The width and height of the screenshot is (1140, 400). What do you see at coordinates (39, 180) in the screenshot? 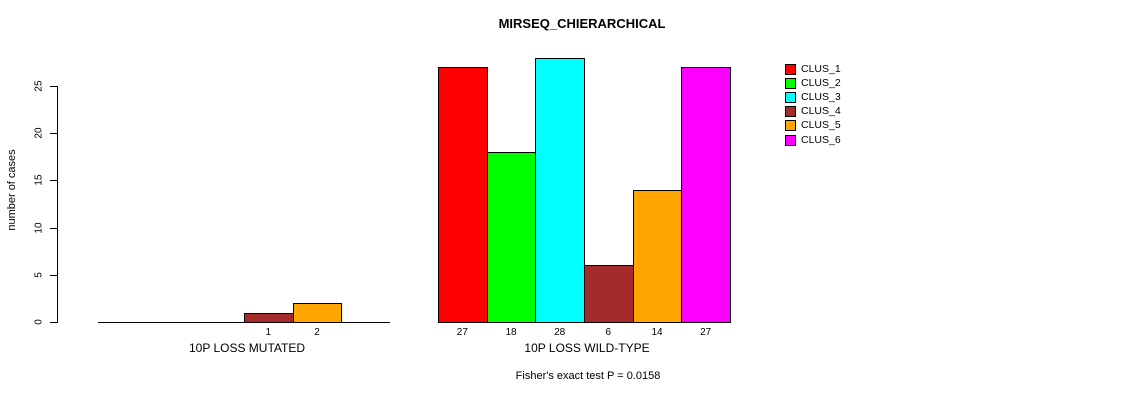
I see `y-axis-tick-label: 15` at bounding box center [39, 180].